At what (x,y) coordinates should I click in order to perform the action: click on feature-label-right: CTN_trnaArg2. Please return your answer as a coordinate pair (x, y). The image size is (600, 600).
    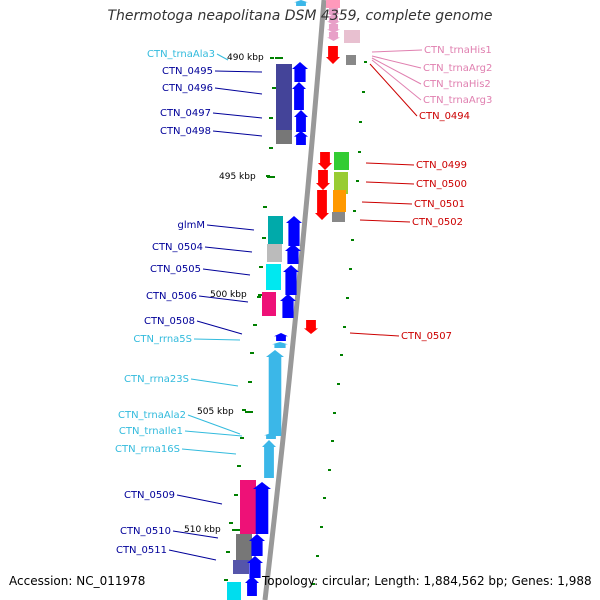
    Looking at the image, I should click on (457, 68).